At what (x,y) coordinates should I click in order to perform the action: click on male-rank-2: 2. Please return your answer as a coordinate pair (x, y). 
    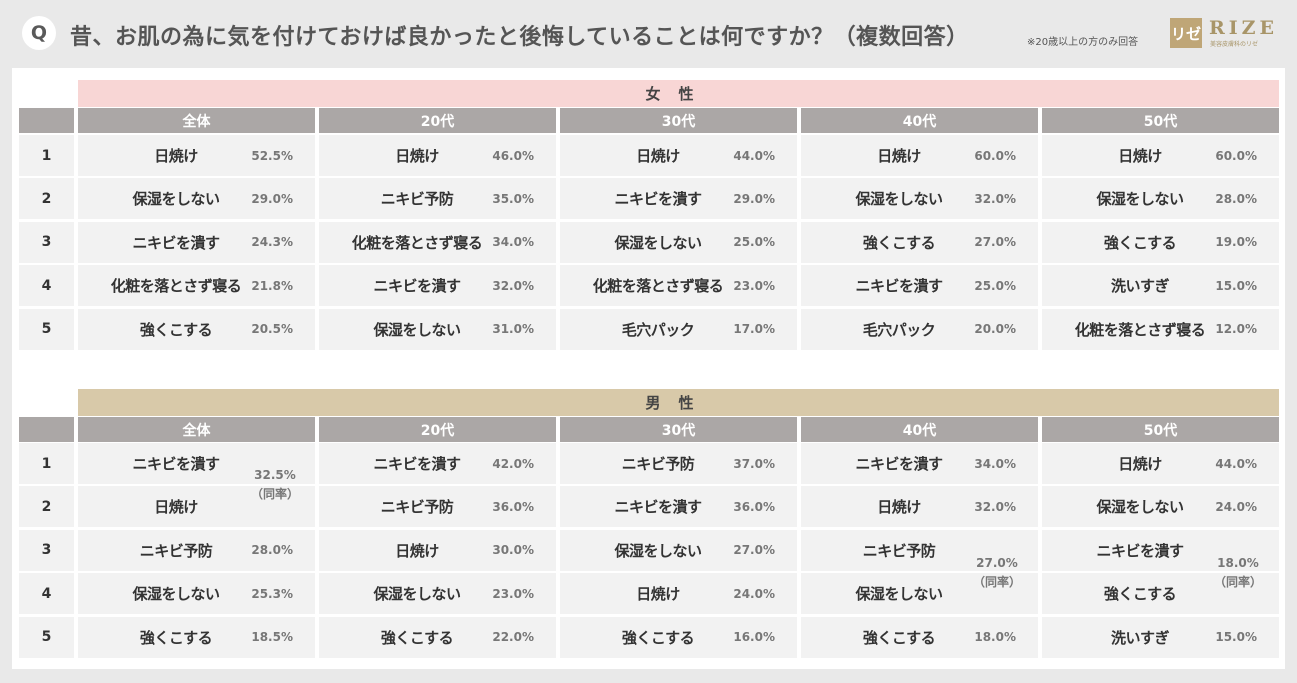
    Looking at the image, I should click on (46, 507).